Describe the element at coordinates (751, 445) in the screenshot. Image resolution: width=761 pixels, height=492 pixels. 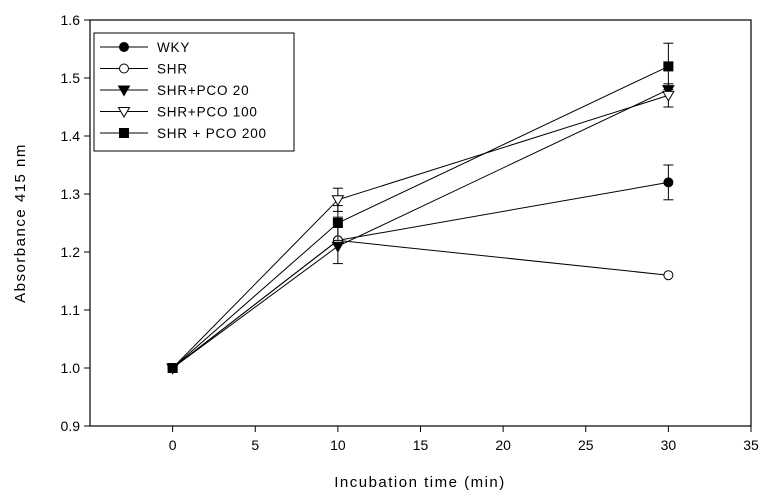
I see `x-tick-label: 35` at that location.